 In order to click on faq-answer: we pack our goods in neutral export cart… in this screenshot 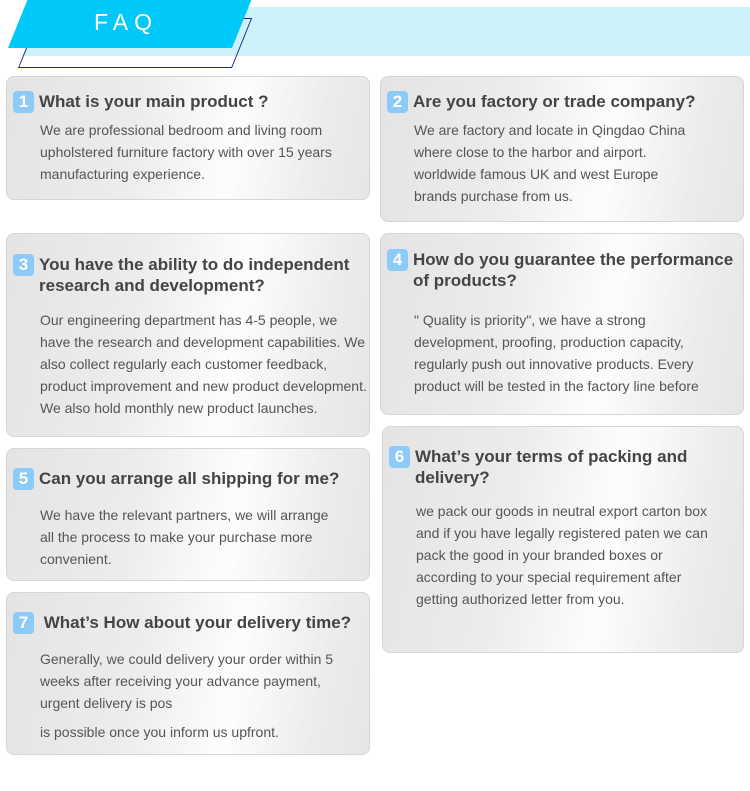, I will do `click(577, 555)`.